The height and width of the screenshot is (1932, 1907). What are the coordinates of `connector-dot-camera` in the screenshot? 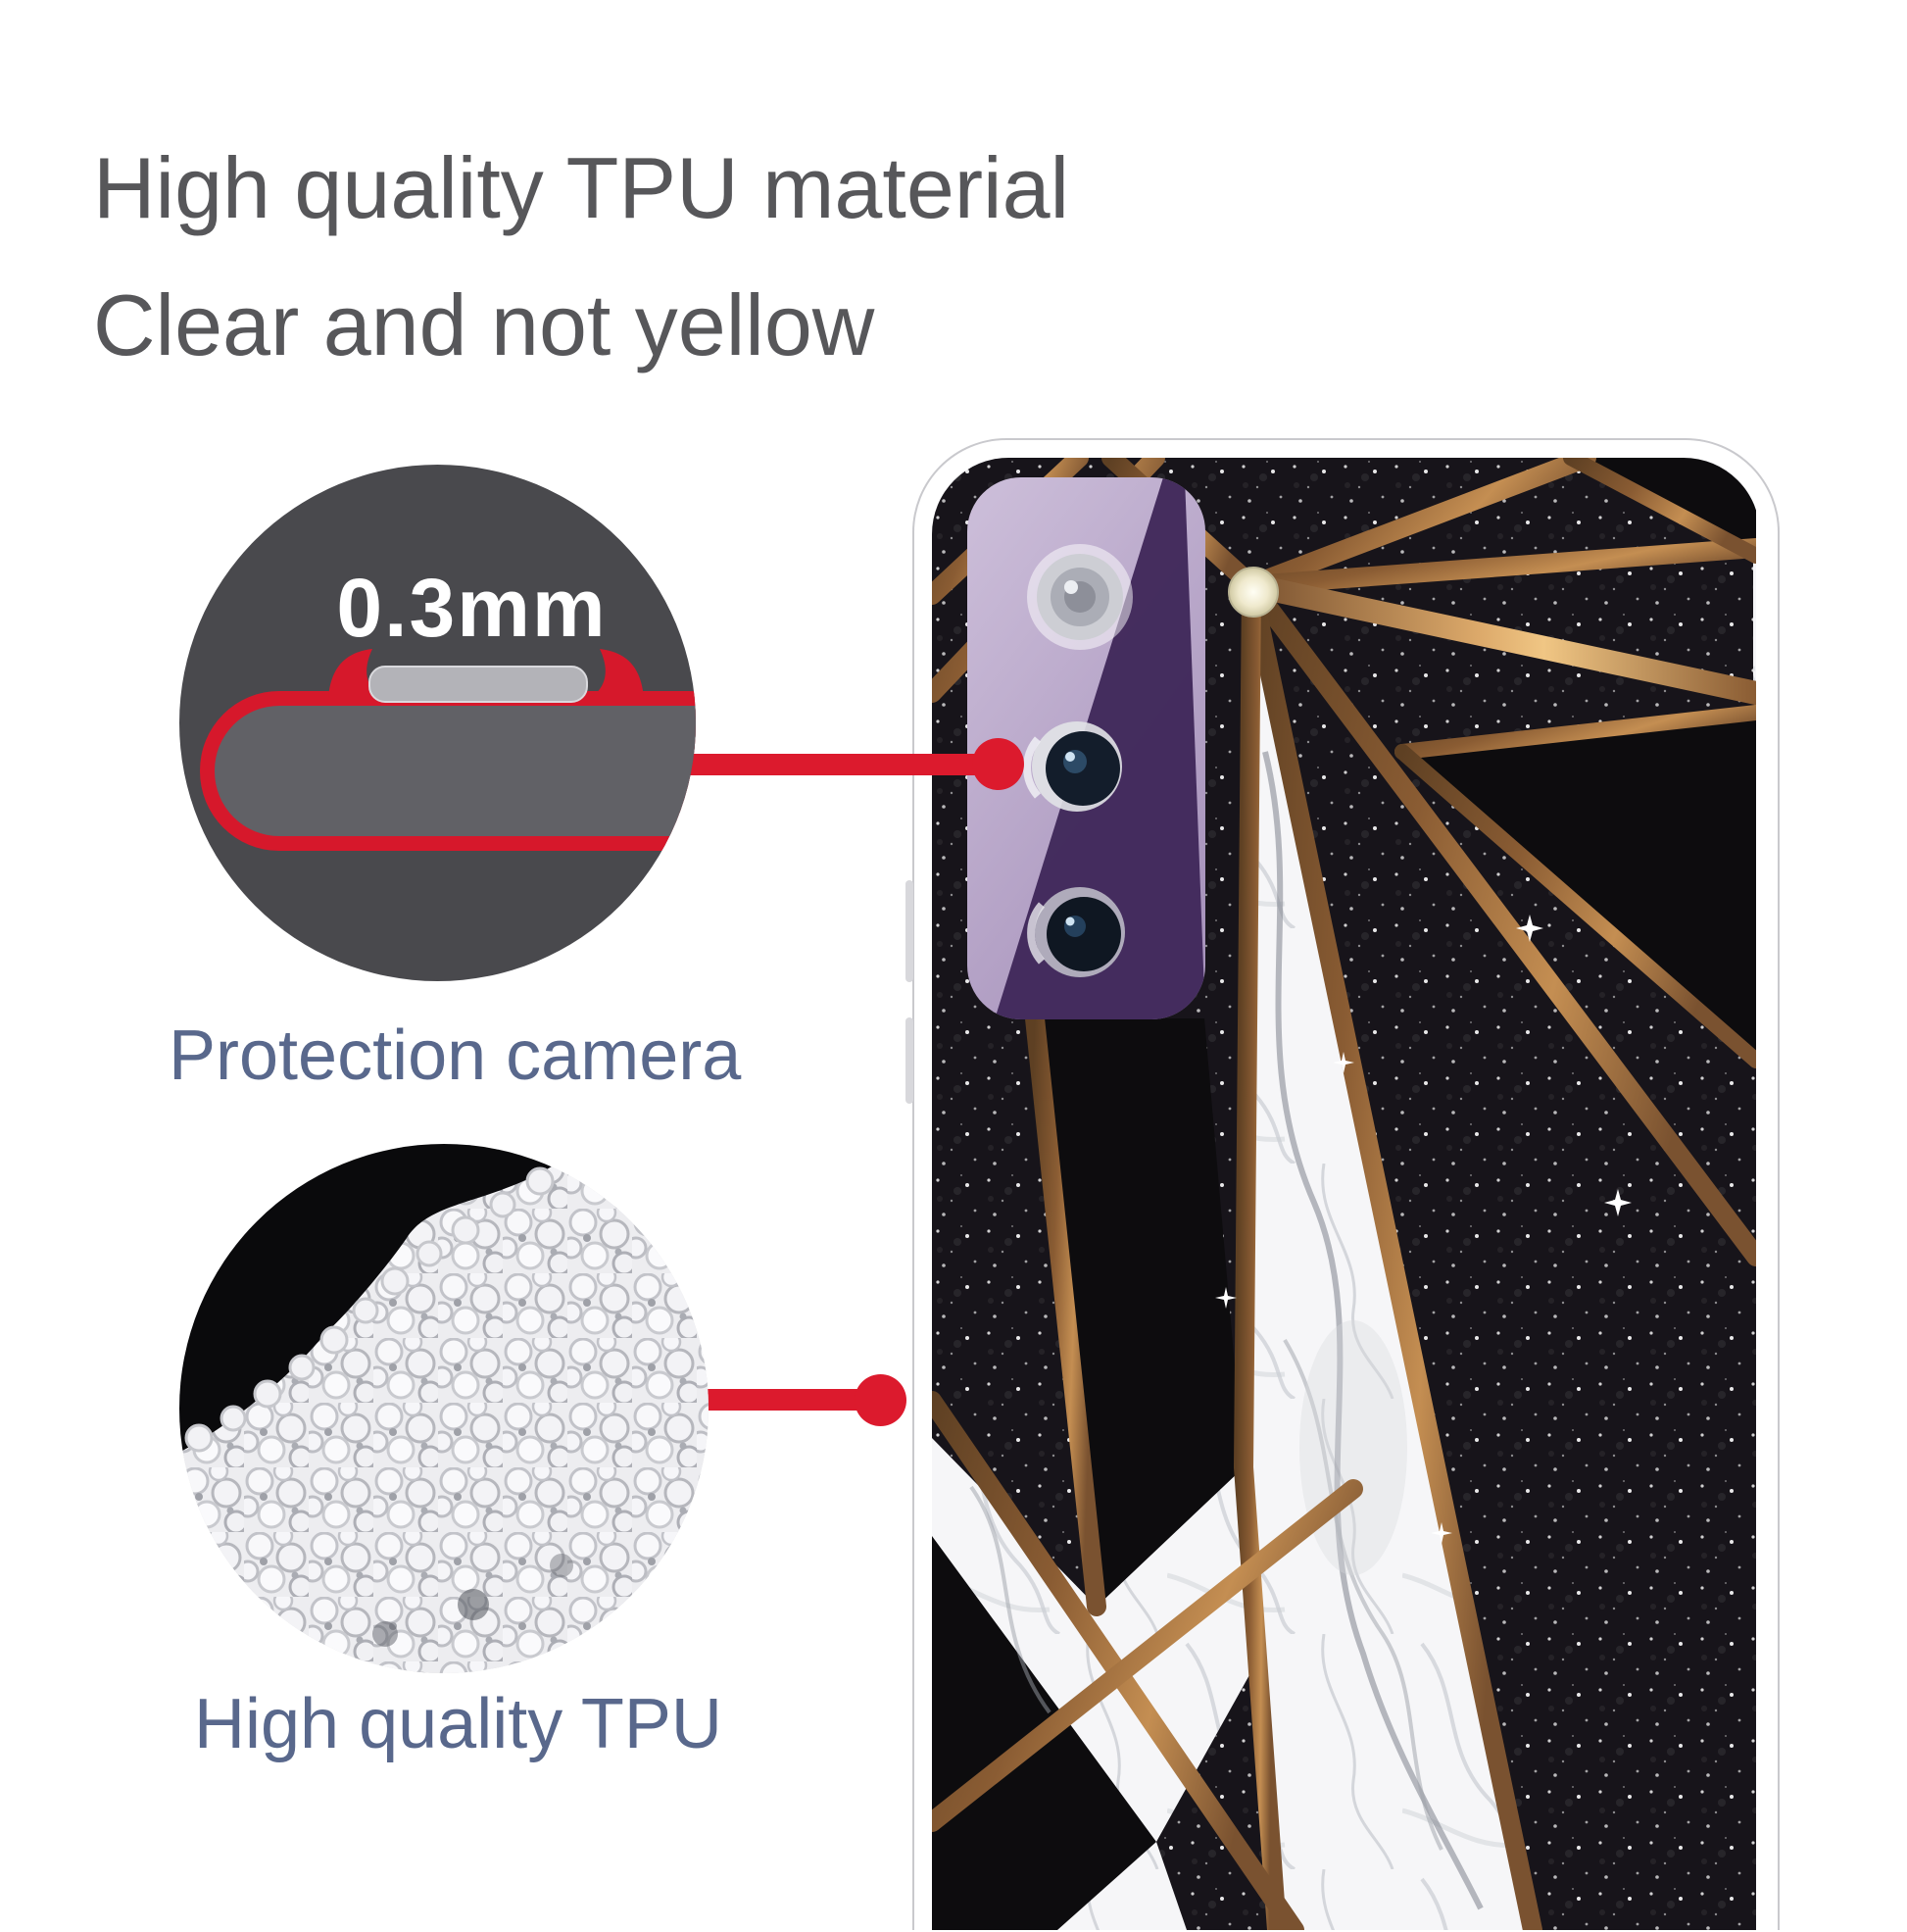 It's located at (998, 764).